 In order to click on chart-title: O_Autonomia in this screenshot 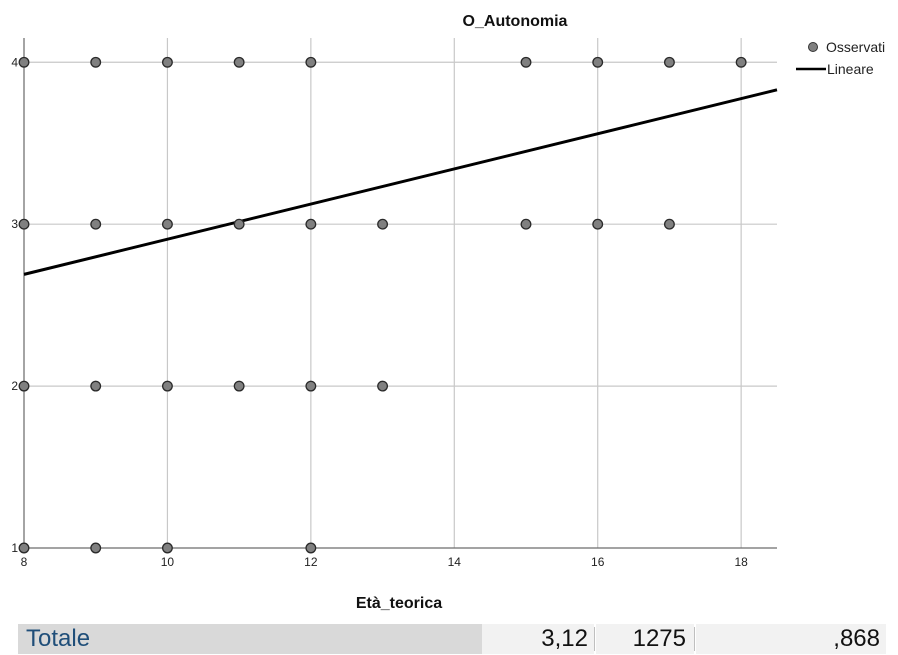, I will do `click(515, 21)`.